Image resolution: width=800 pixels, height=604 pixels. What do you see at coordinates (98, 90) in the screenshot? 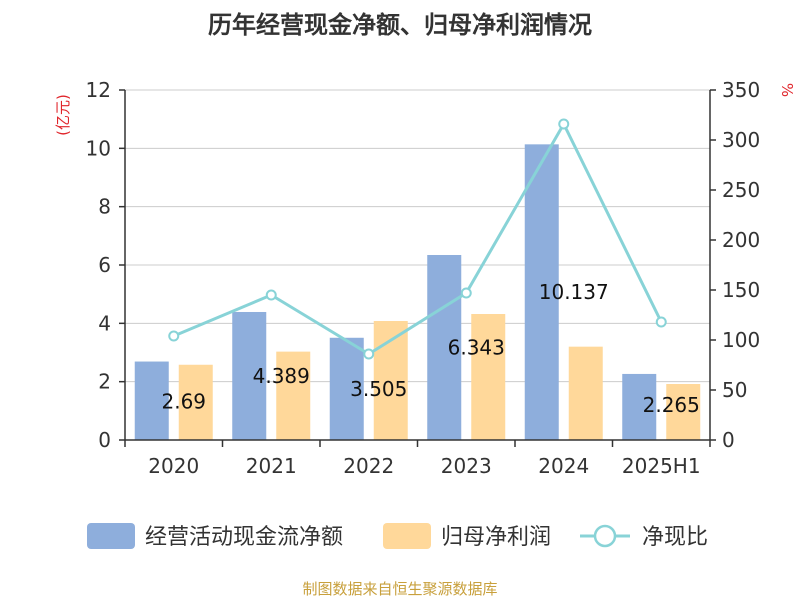
I see `y-left-tick-label: 12` at bounding box center [98, 90].